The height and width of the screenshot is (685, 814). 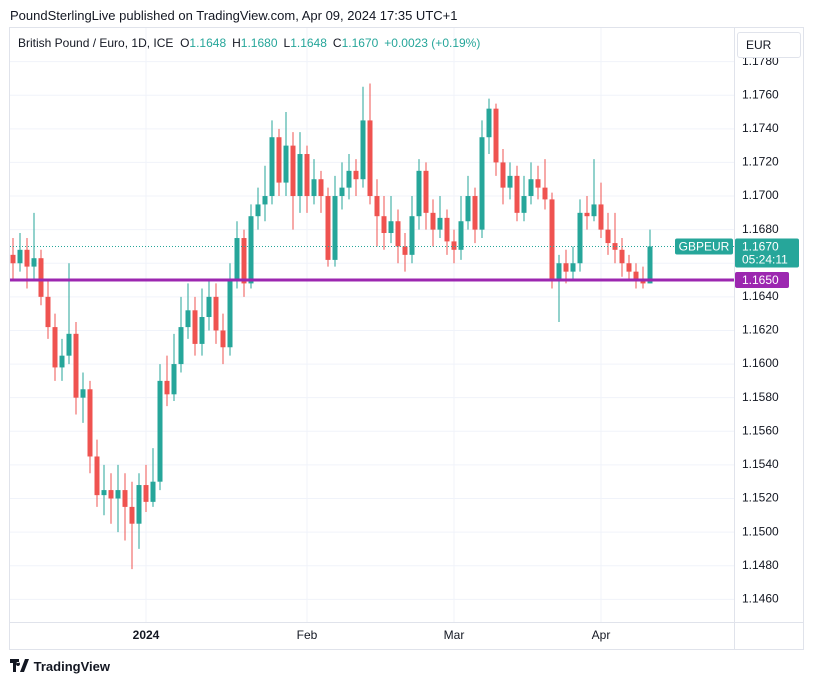 I want to click on legend-key: C, so click(x=337, y=43).